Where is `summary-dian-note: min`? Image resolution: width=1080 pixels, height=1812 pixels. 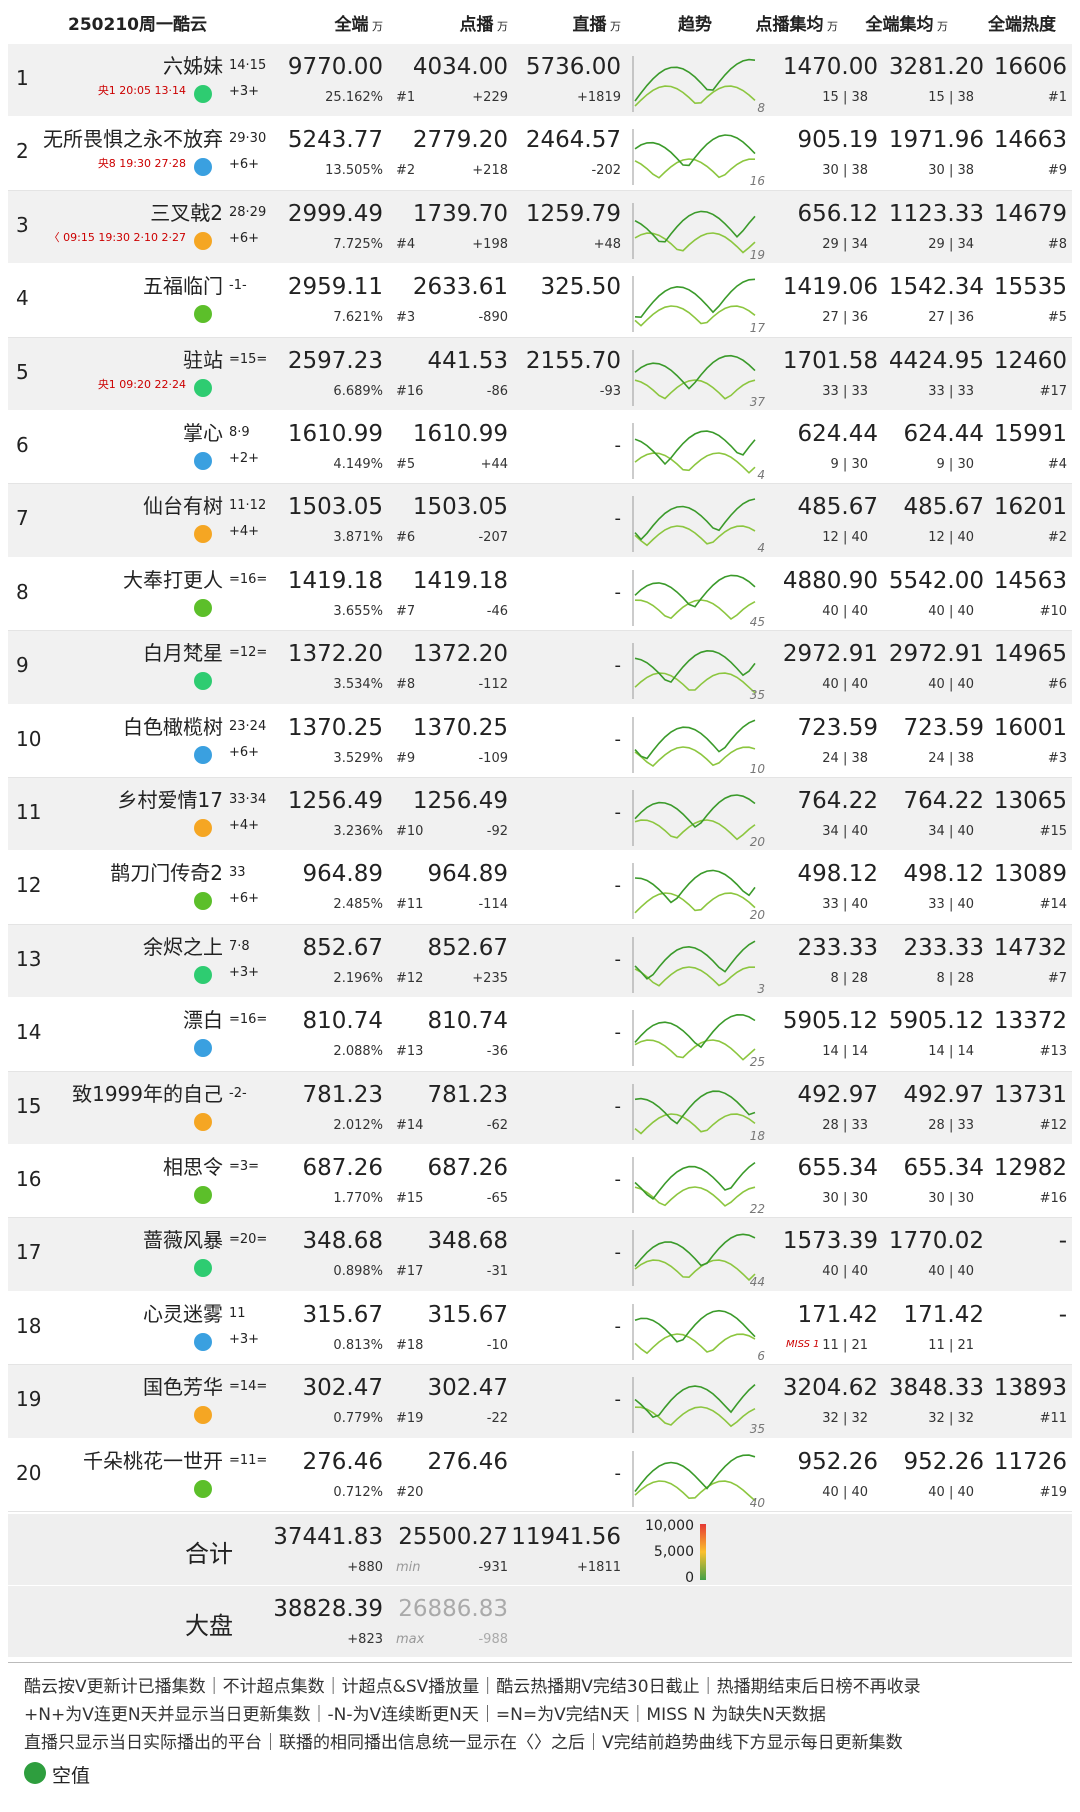
summary-dian-note: min is located at coordinates (408, 1567).